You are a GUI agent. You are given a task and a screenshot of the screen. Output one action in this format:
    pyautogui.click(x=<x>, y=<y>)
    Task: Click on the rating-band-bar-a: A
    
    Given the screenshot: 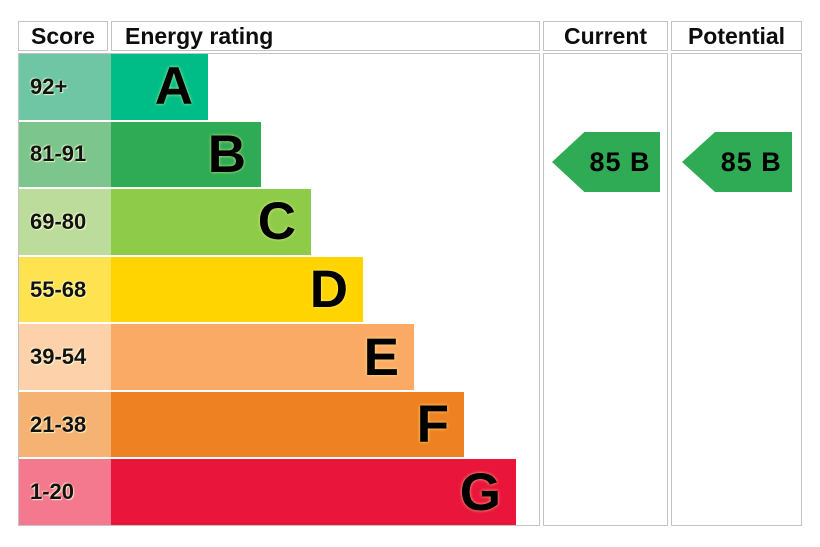 What is the action you would take?
    pyautogui.click(x=159, y=87)
    